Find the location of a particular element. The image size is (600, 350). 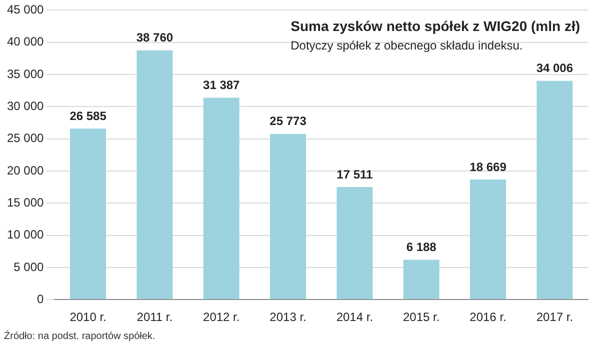

text: Źródło: na podst. raportów spółek. is located at coordinates (80, 336).